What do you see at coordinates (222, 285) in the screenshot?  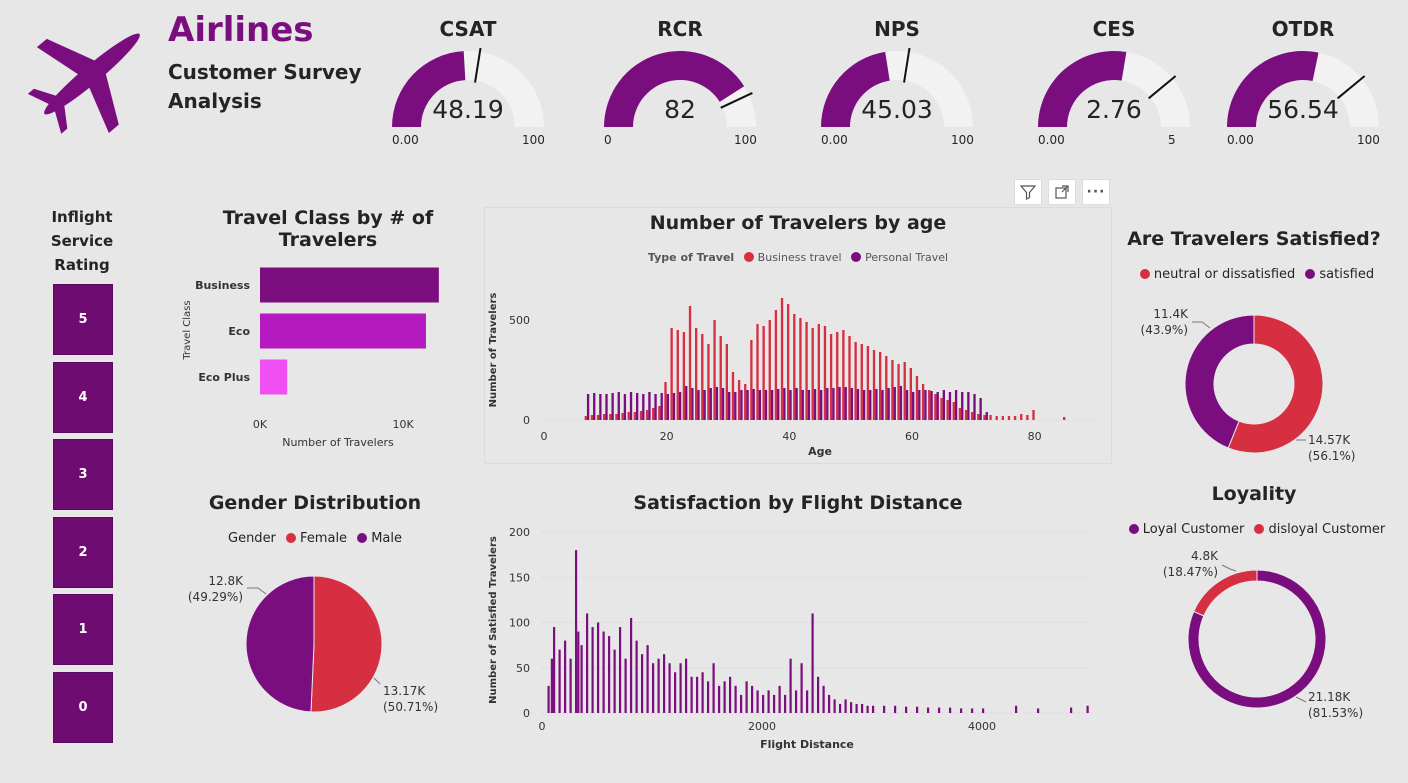 I see `category-label: Business` at bounding box center [222, 285].